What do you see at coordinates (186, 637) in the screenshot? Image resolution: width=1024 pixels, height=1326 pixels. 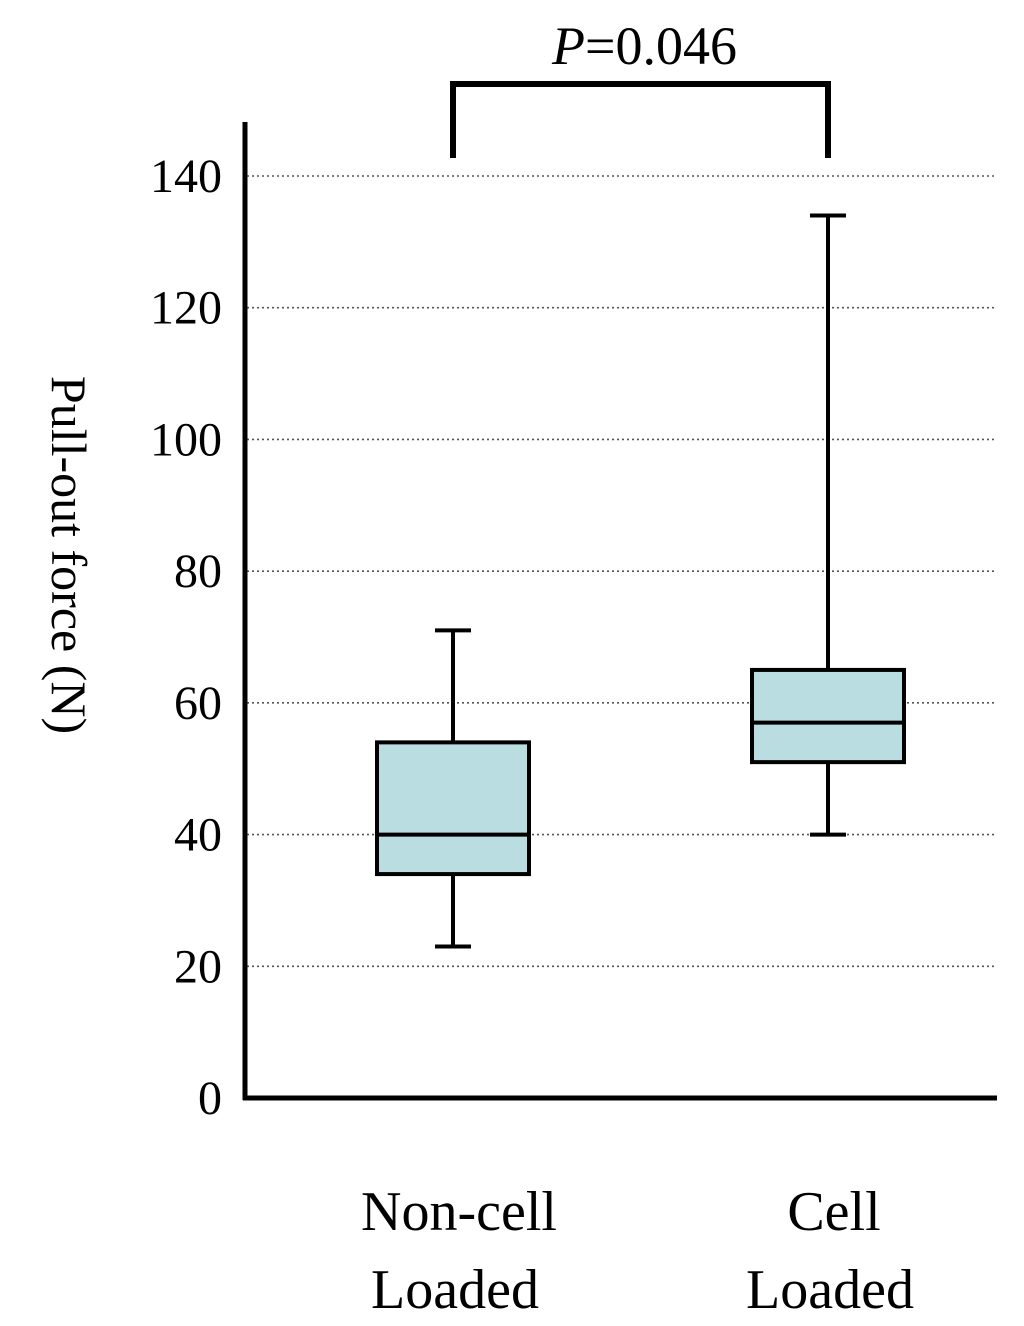 I see `y-tick-labels: 0 20 40 60 80 100 120 140` at bounding box center [186, 637].